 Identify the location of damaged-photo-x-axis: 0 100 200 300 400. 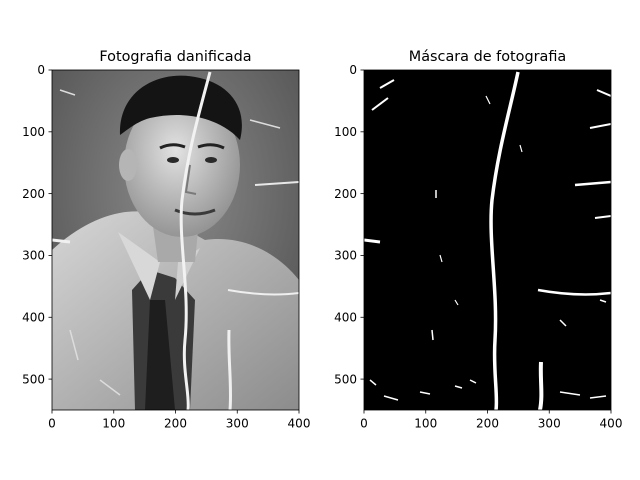
(179, 420).